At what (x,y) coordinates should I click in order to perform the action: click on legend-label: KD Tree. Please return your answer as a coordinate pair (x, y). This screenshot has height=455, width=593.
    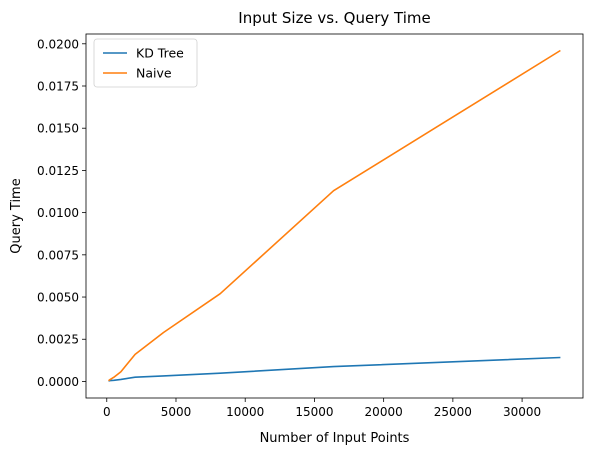
    Looking at the image, I should click on (160, 53).